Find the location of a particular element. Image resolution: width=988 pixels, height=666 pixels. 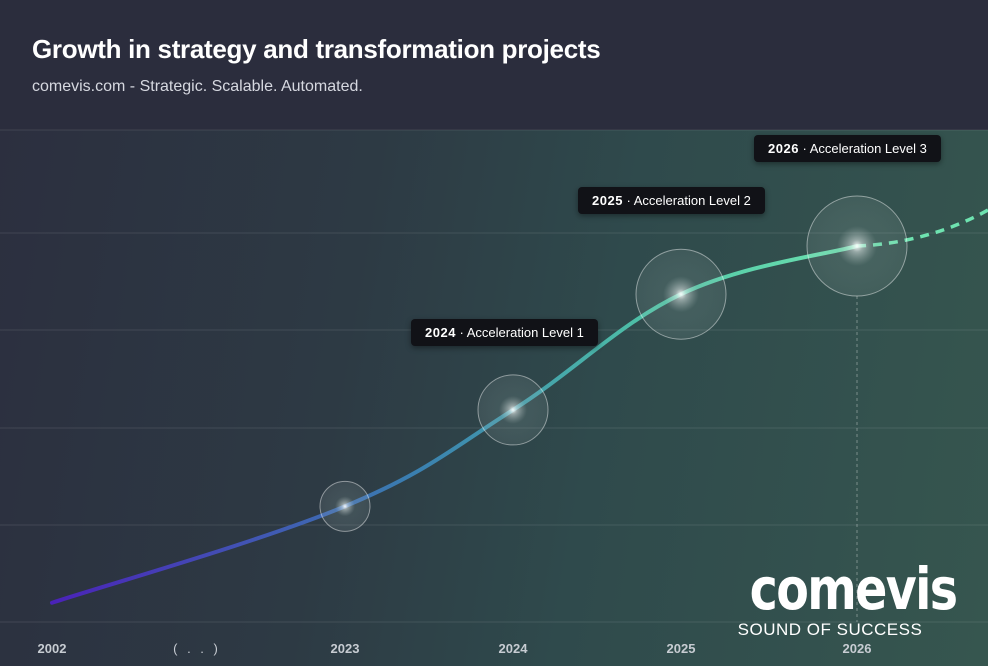

annotation-text: · Acceleration Level 2 is located at coordinates (686, 200).